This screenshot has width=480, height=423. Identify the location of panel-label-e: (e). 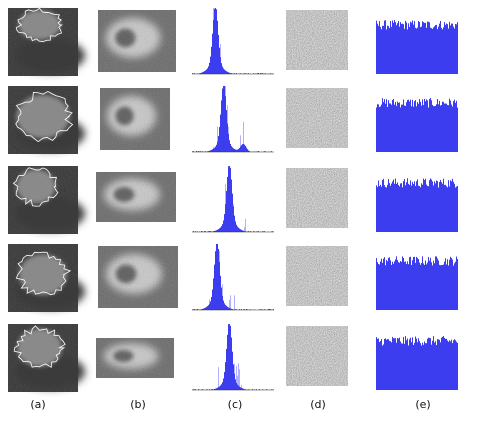
(423, 404).